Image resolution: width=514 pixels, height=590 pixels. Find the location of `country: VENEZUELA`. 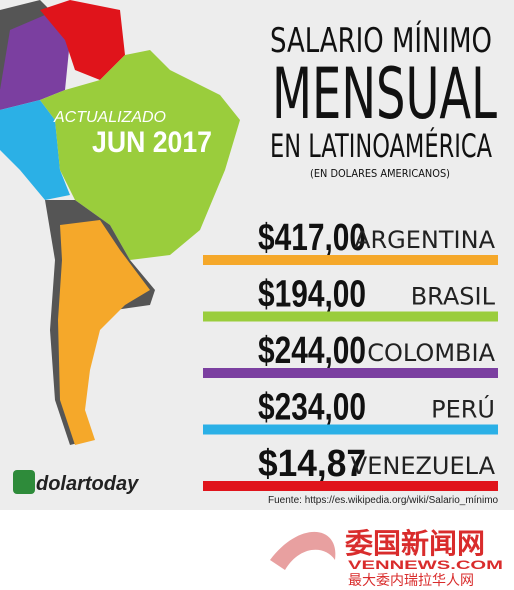

country: VENEZUELA is located at coordinates (423, 466).